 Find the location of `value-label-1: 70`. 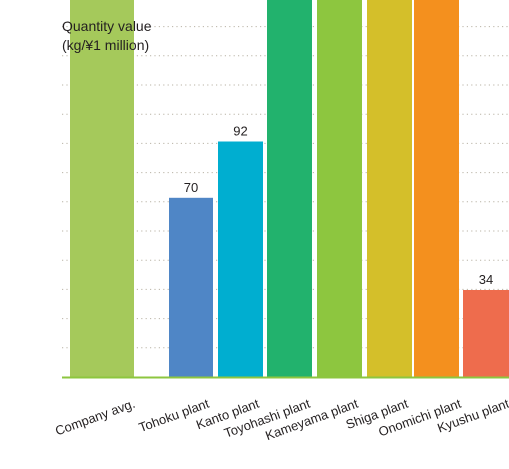

value-label-1: 70 is located at coordinates (191, 187).